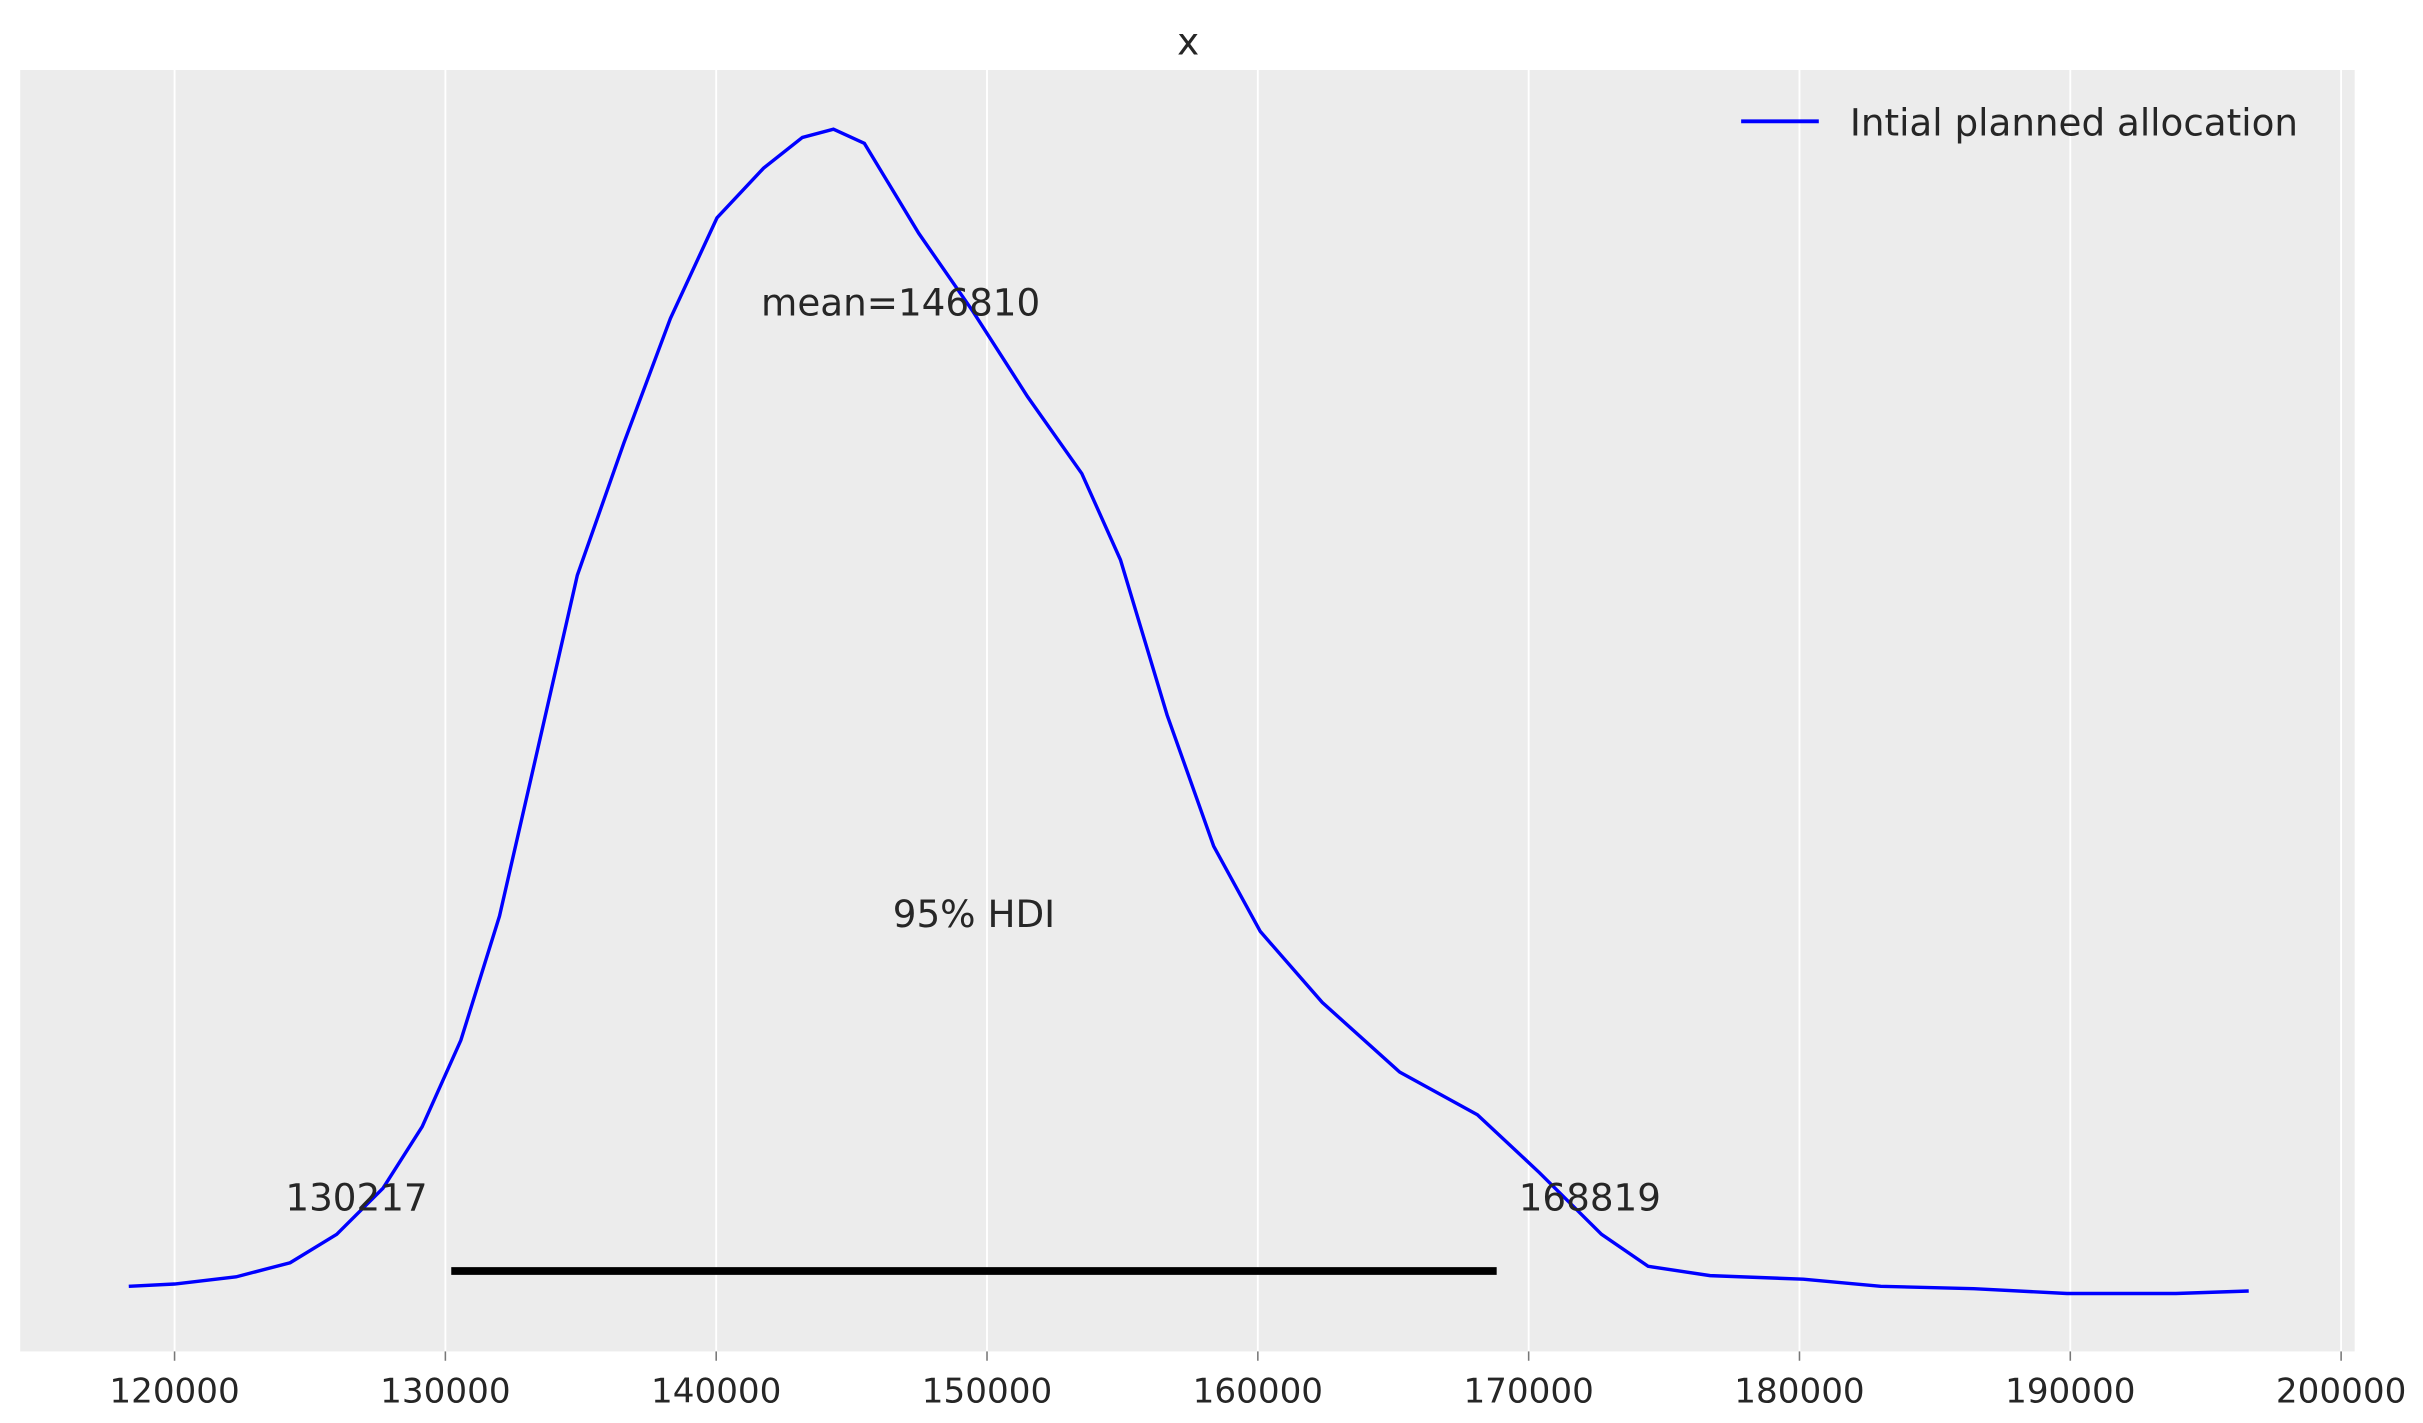  Describe the element at coordinates (1590, 1197) in the screenshot. I see `hdi-high-label: 168819` at that location.